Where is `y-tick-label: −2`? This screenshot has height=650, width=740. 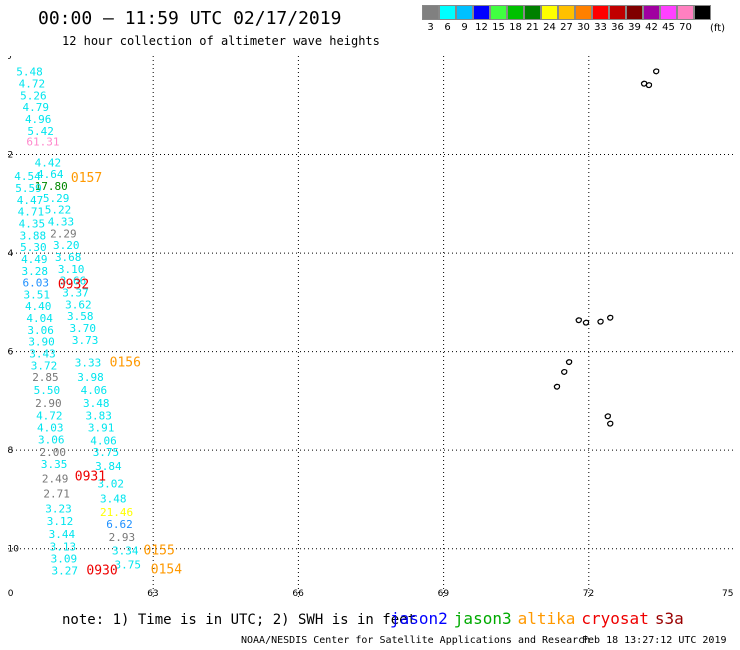
y-tick-label: −2 is located at coordinates (10, 156).